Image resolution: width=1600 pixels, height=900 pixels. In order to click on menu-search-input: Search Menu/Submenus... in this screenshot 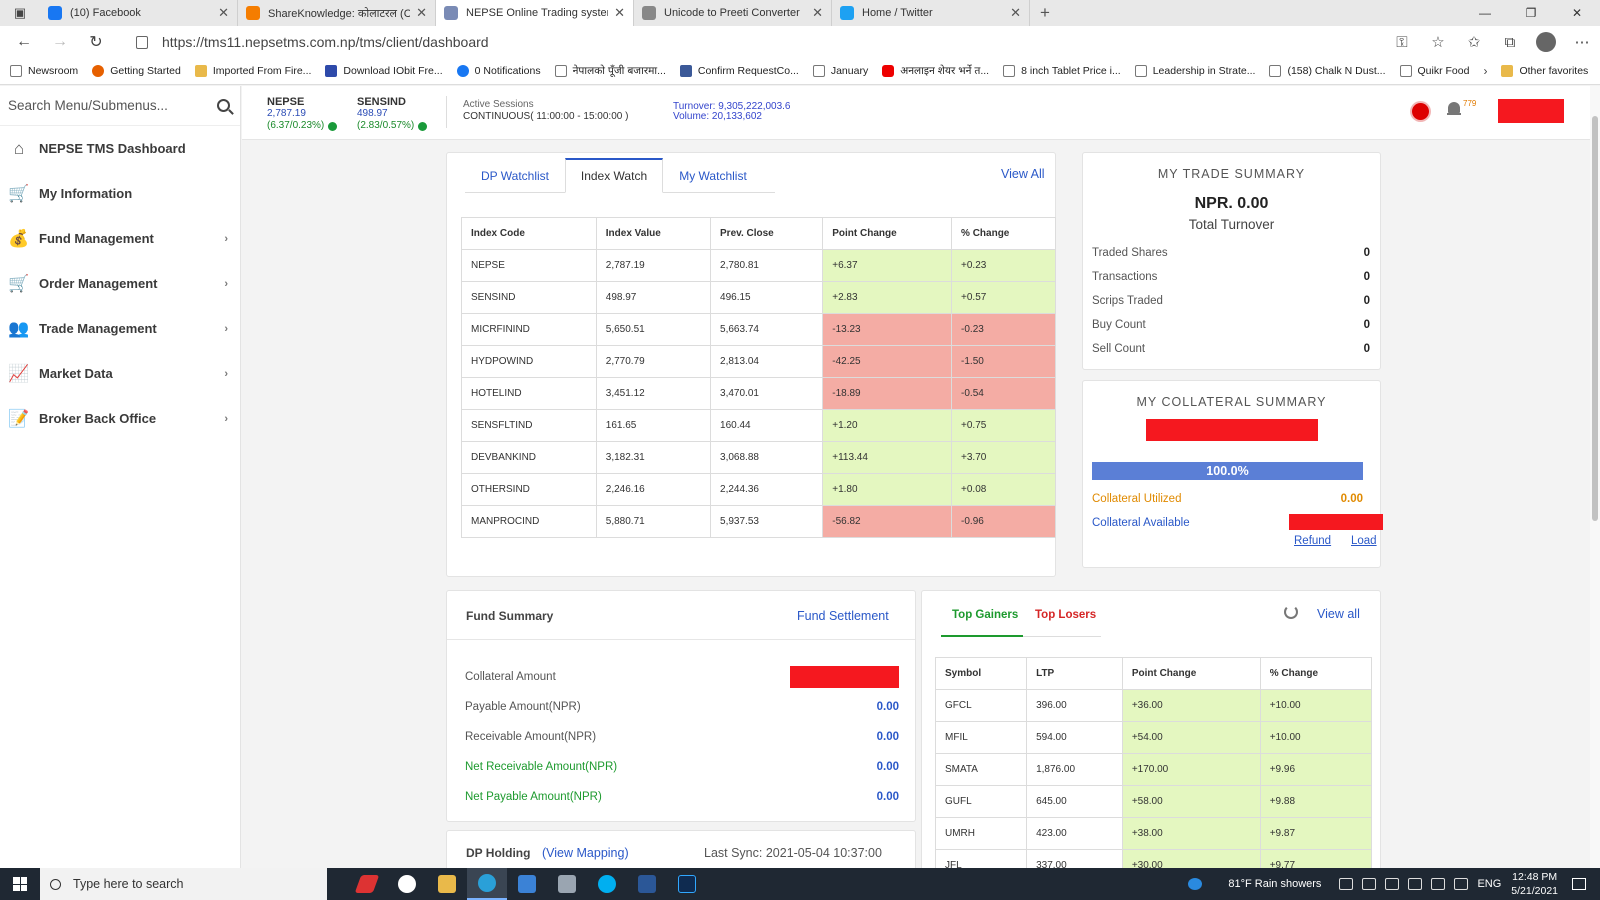, I will do `click(120, 106)`.